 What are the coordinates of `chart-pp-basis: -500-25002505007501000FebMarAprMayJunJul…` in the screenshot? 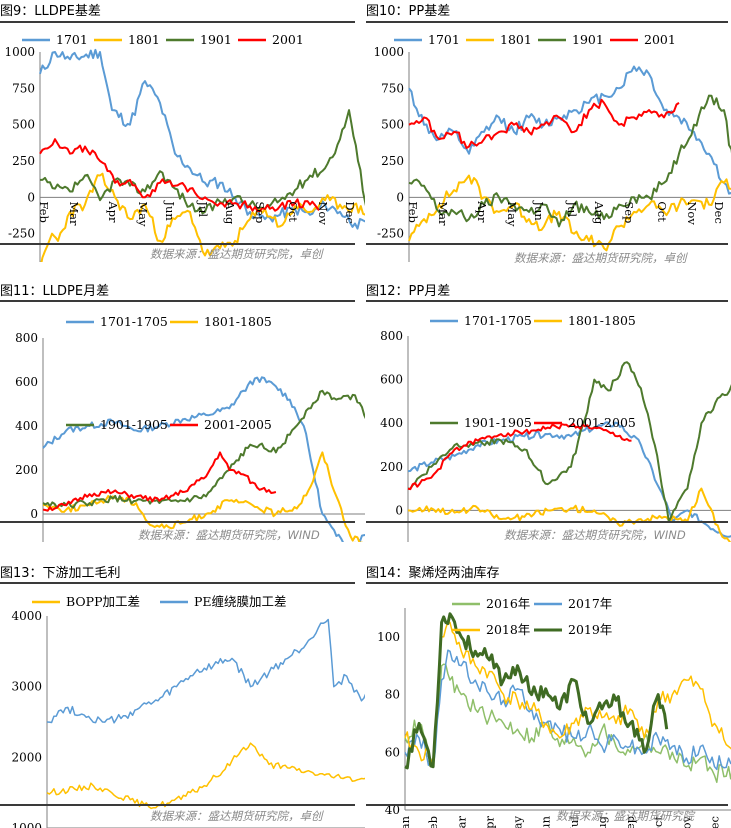 It's located at (552, 147).